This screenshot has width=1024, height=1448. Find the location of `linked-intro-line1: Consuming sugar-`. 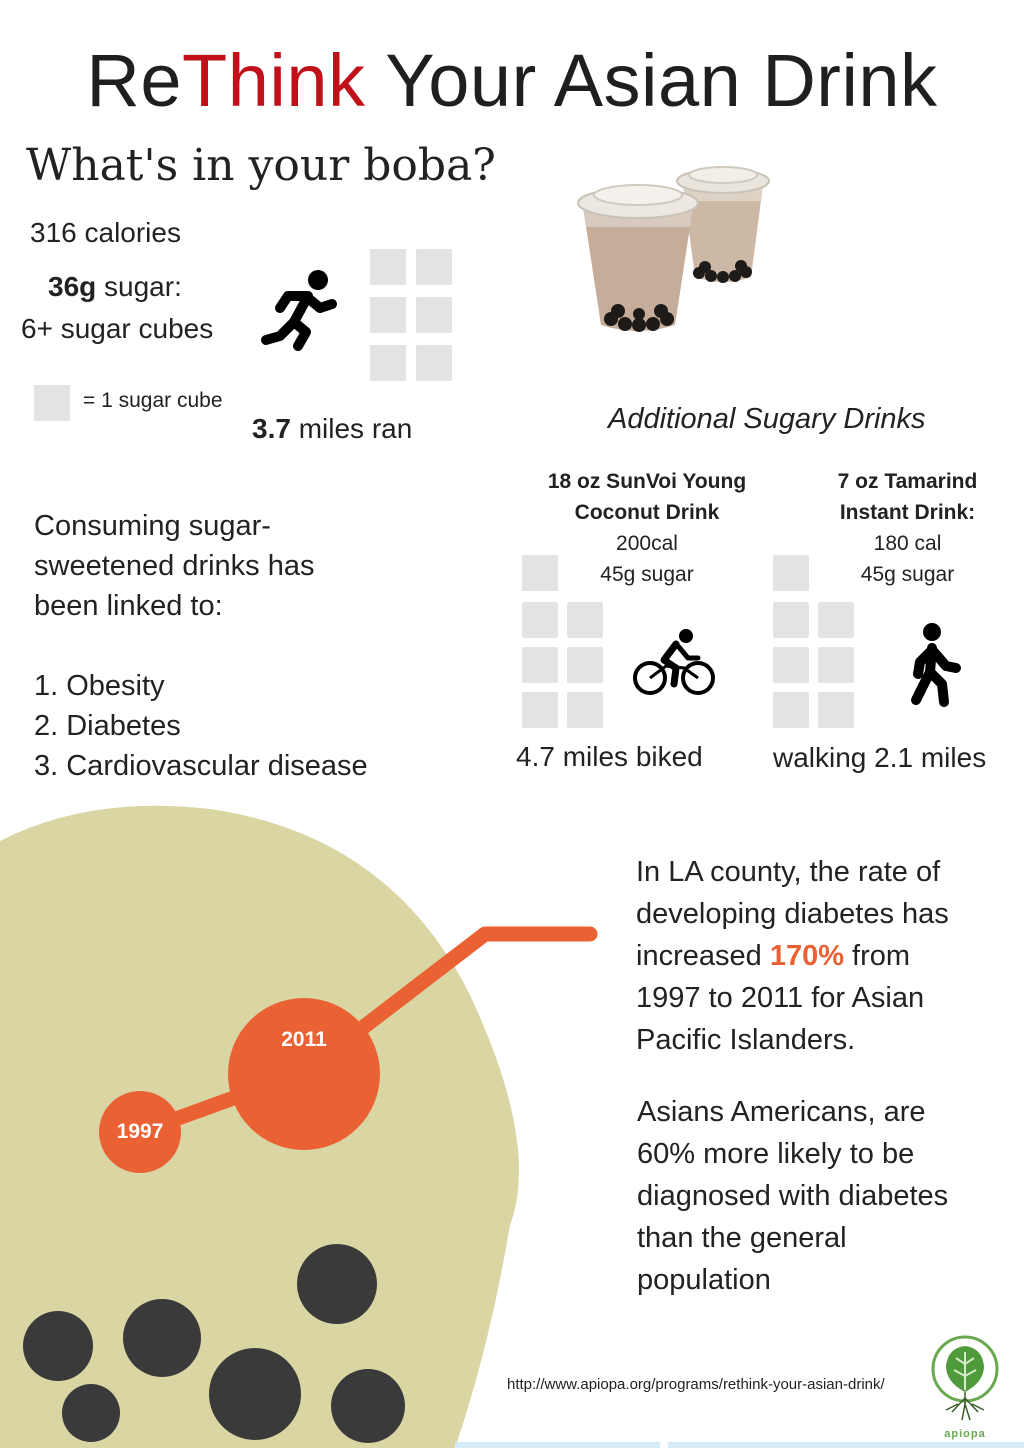

linked-intro-line1: Consuming sugar- is located at coordinates (152, 526).